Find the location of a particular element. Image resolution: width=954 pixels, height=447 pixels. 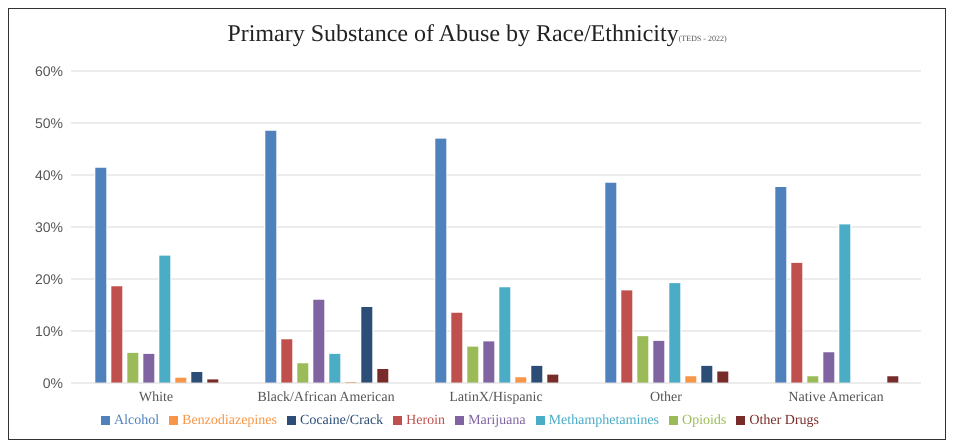

legend-label: Cocaine/Crack is located at coordinates (342, 420).